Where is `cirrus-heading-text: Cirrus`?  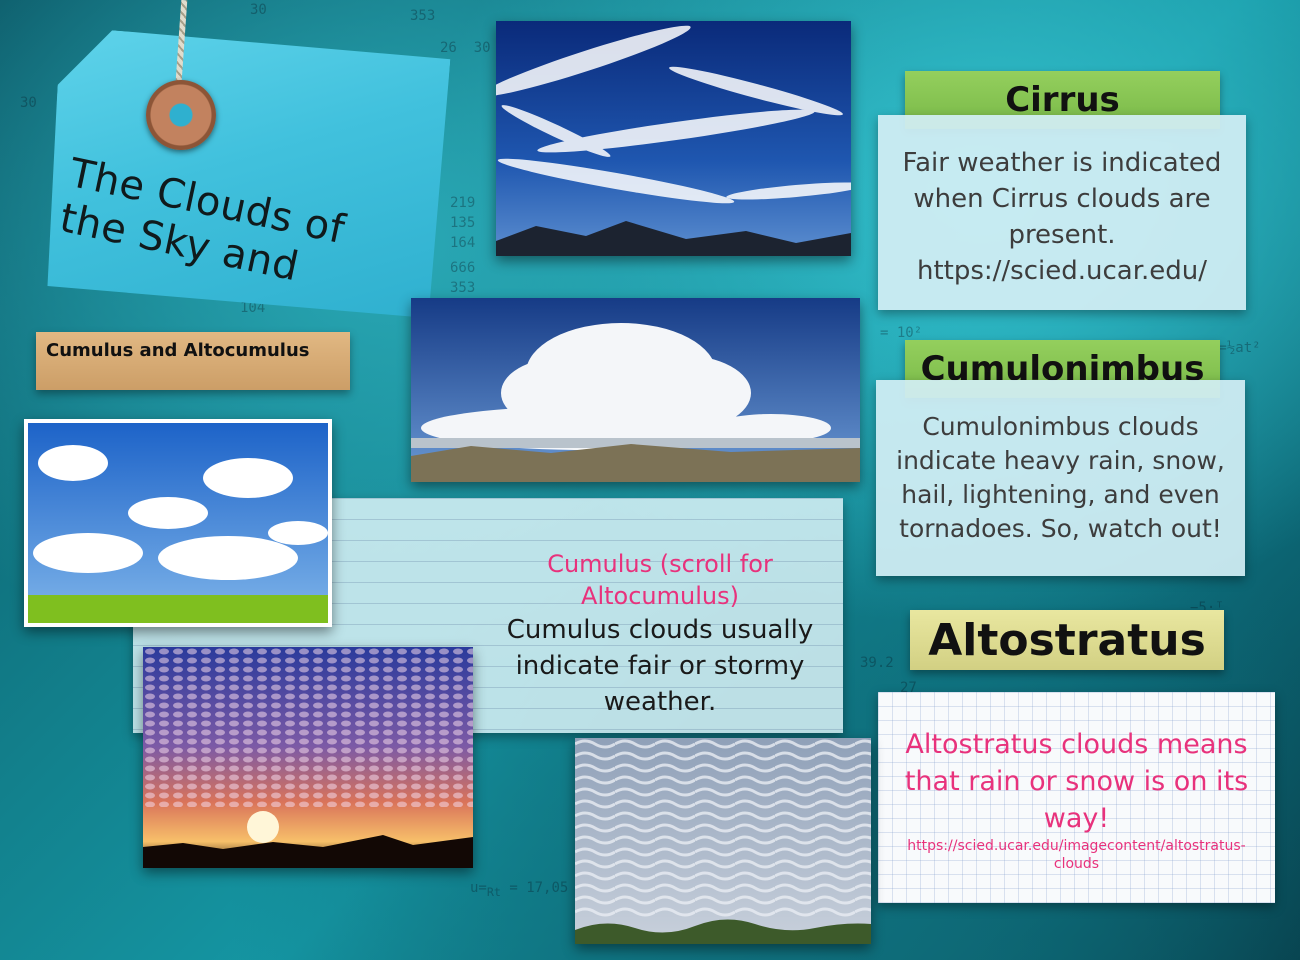 cirrus-heading-text: Cirrus is located at coordinates (1062, 100).